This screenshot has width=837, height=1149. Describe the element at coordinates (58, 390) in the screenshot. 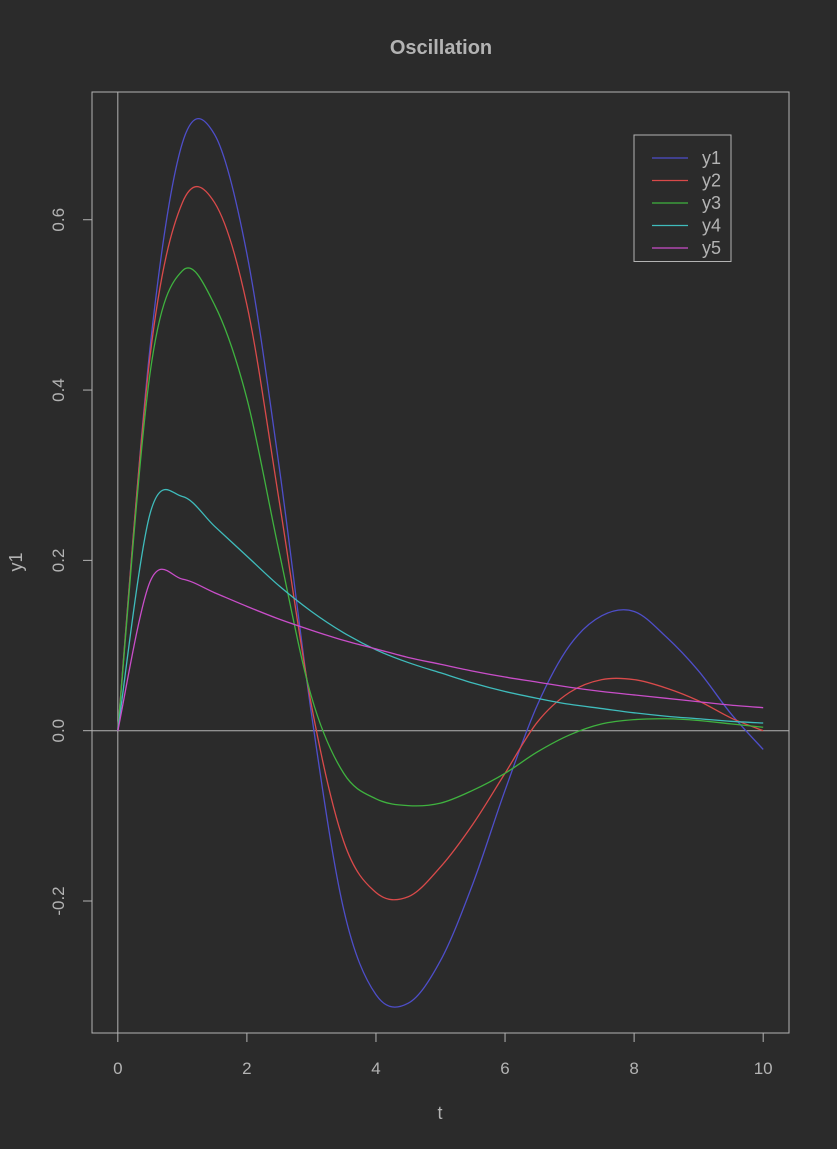

I see `y-tick-label: 0.4` at that location.